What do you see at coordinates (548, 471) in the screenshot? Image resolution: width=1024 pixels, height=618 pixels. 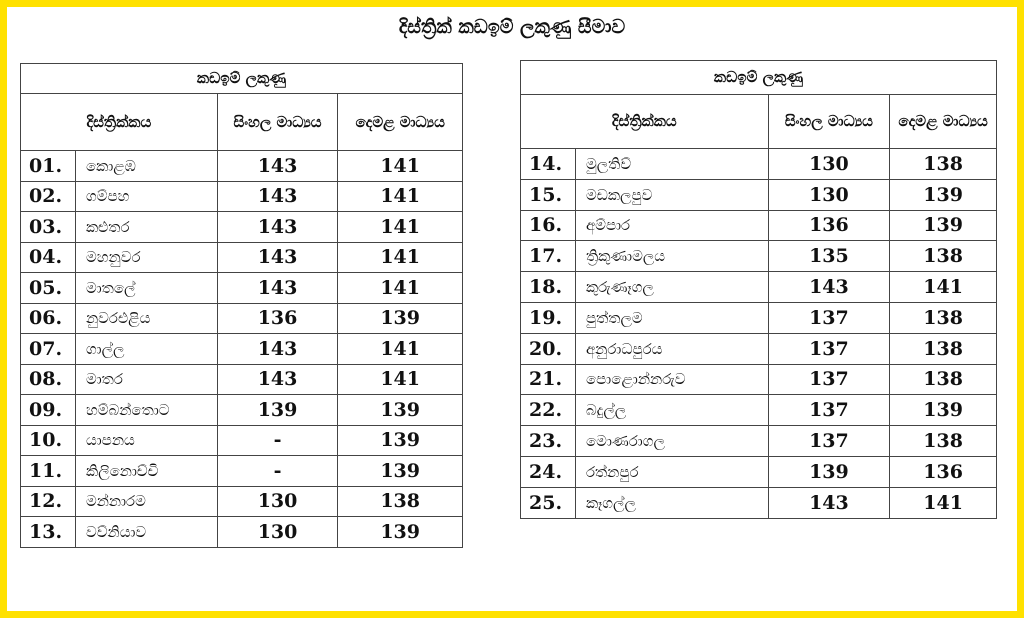 I see `row-number: 24.` at bounding box center [548, 471].